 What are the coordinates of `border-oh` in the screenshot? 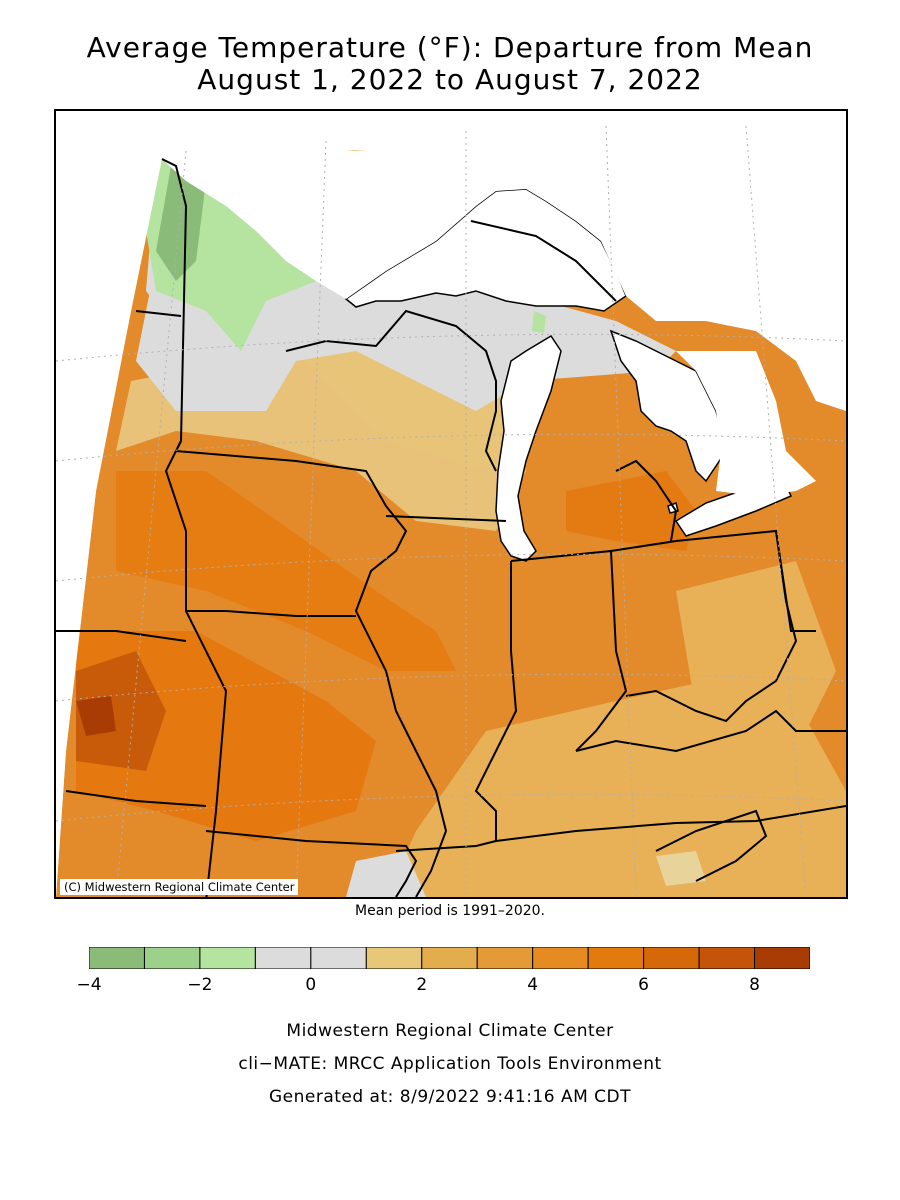 It's located at (704, 626).